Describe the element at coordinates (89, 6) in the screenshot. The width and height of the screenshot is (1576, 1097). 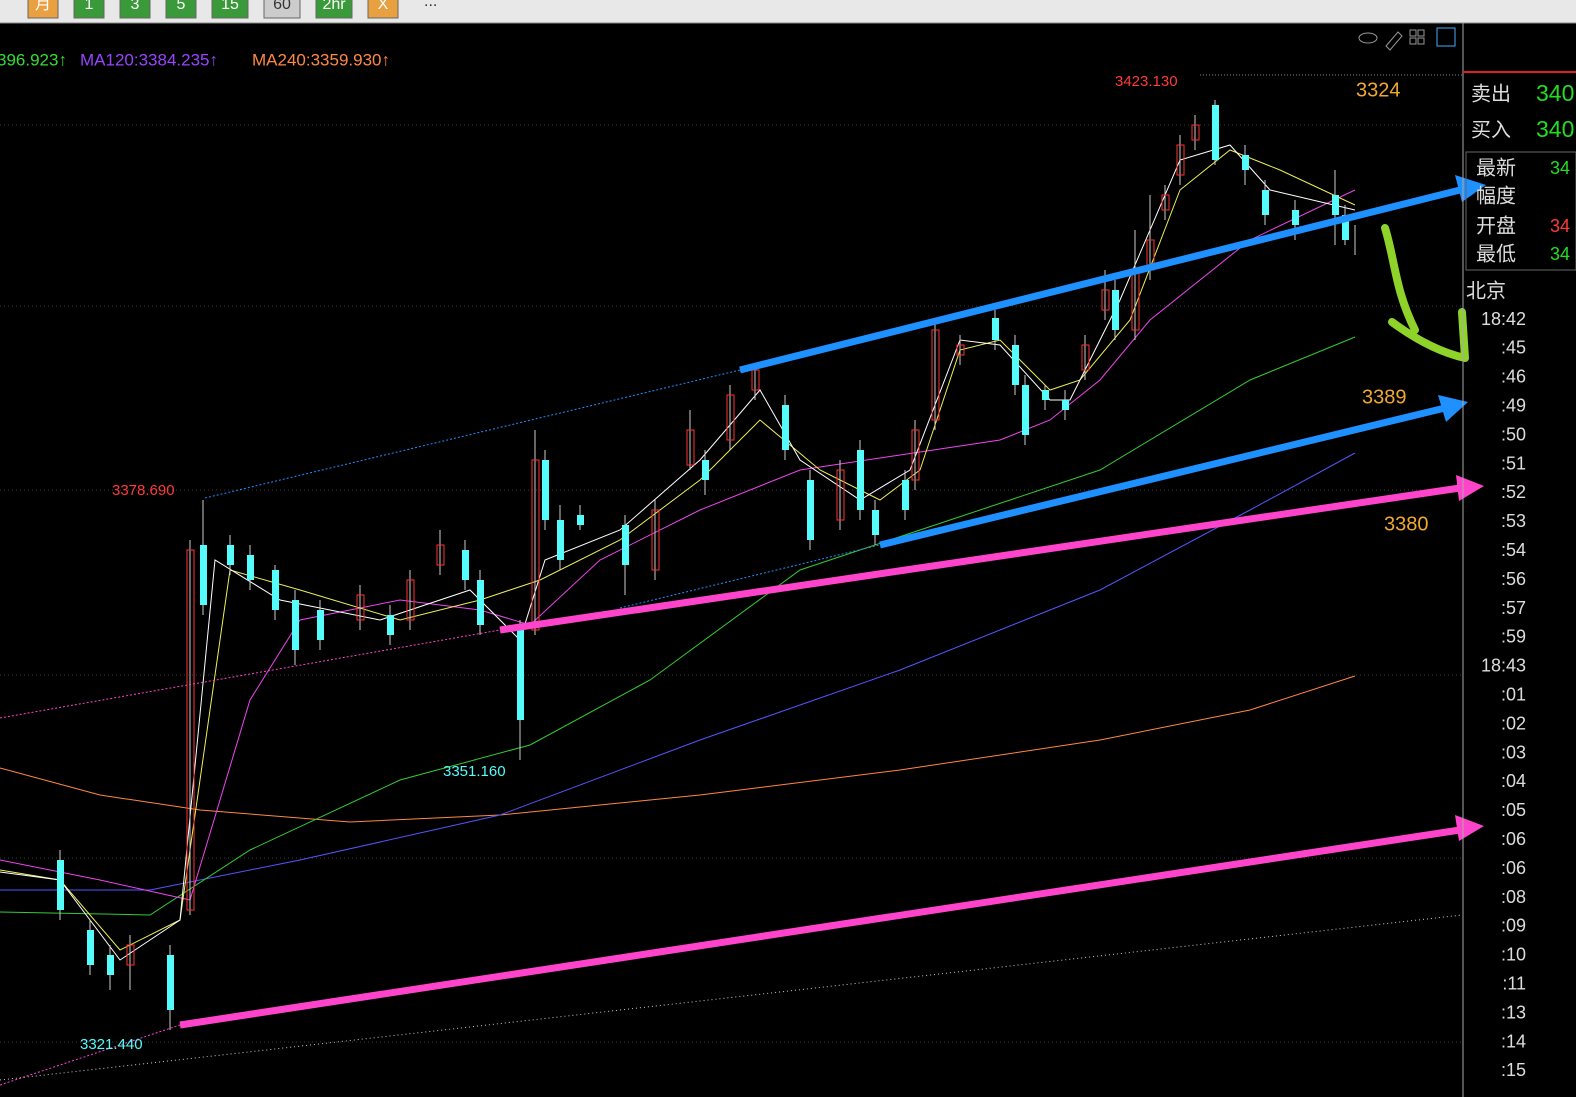
I see `button-label: 1` at that location.